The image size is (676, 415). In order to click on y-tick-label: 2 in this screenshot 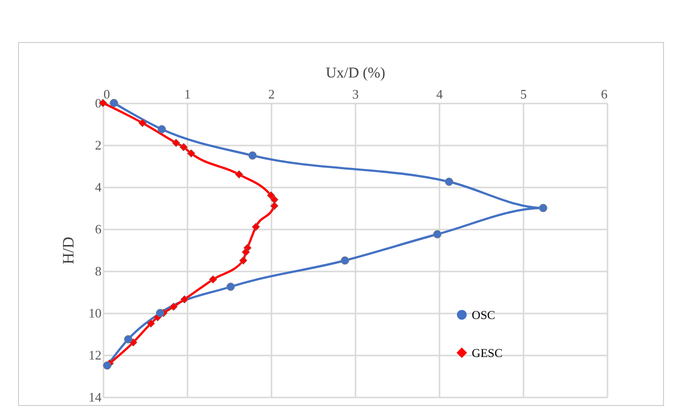, I will do `click(98, 145)`.